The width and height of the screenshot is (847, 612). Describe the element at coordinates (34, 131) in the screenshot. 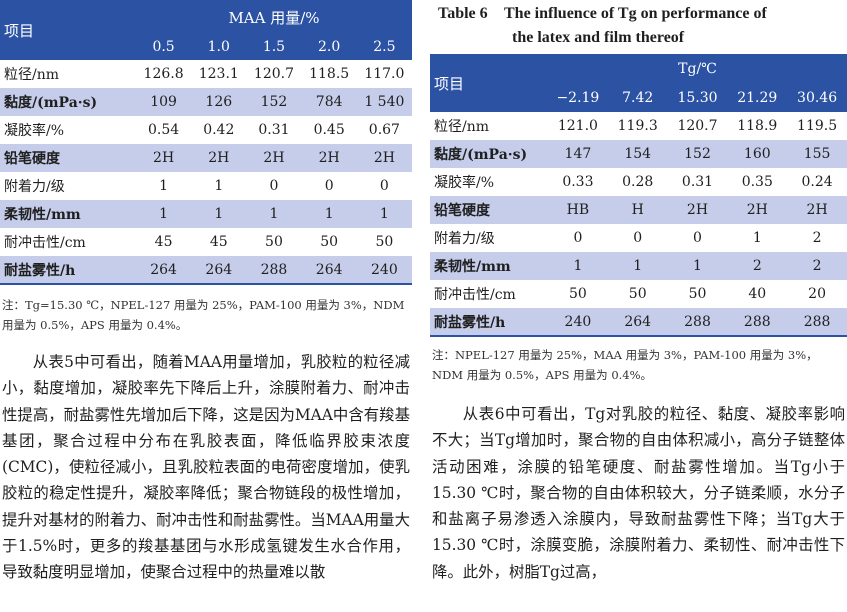

I see `row-label: 凝胶率/%` at that location.